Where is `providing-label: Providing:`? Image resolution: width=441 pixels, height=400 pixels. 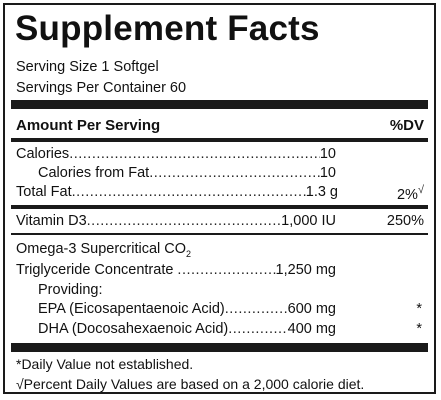
providing-label: Providing: is located at coordinates (70, 290).